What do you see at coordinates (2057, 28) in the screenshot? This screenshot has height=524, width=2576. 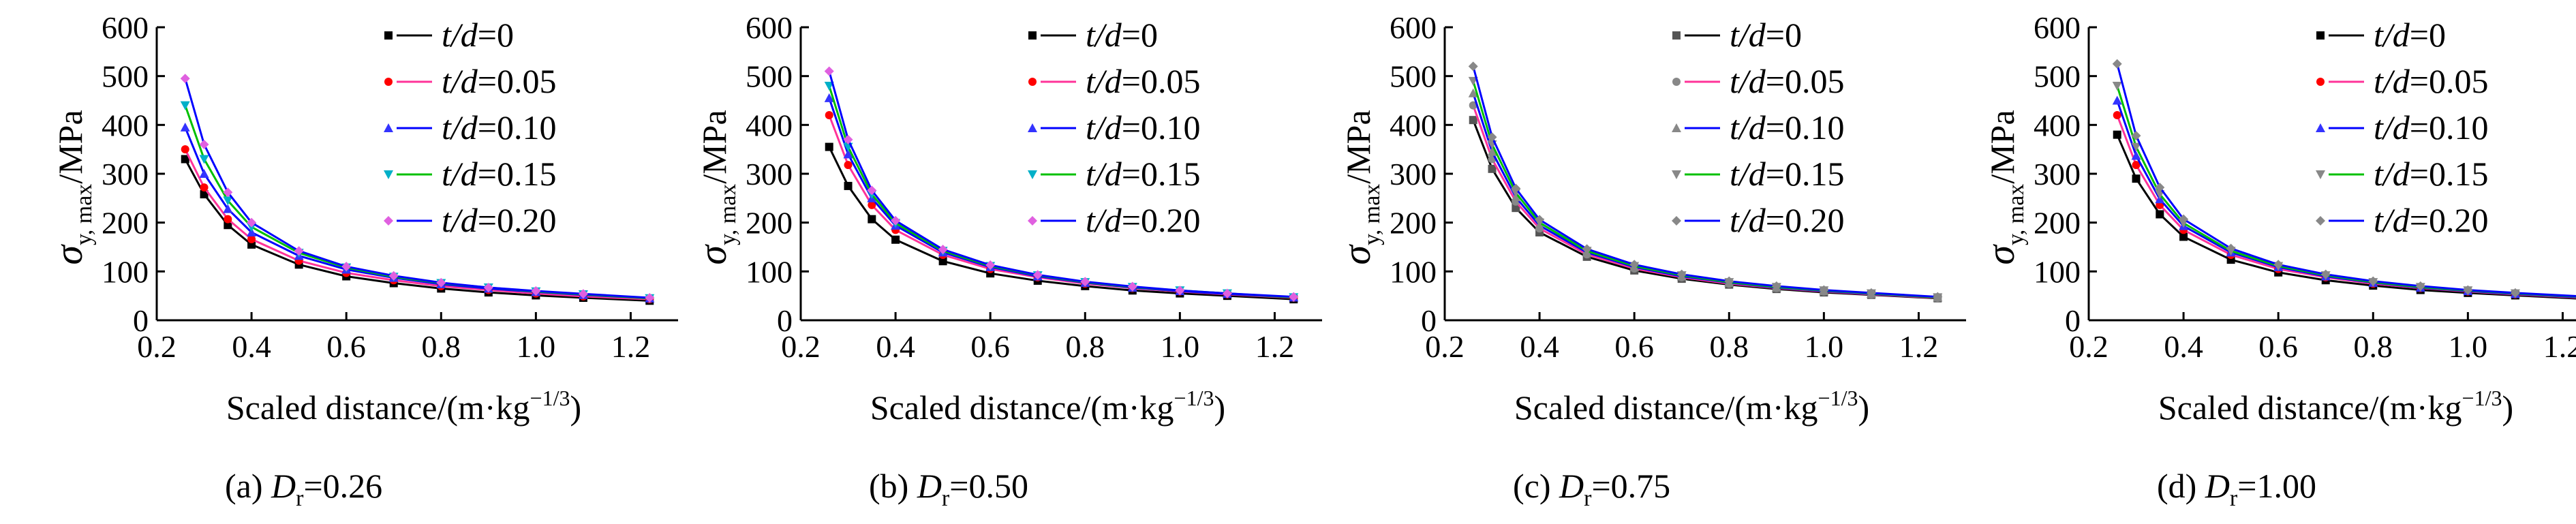 I see `y-tick-label: 600` at bounding box center [2057, 28].